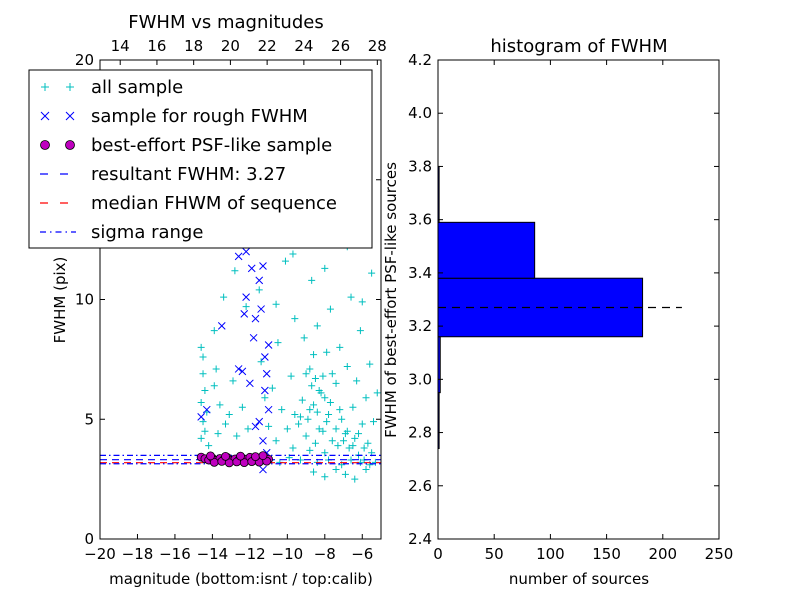  What do you see at coordinates (175, 554) in the screenshot?
I see `x-tick-label: −16` at bounding box center [175, 554].